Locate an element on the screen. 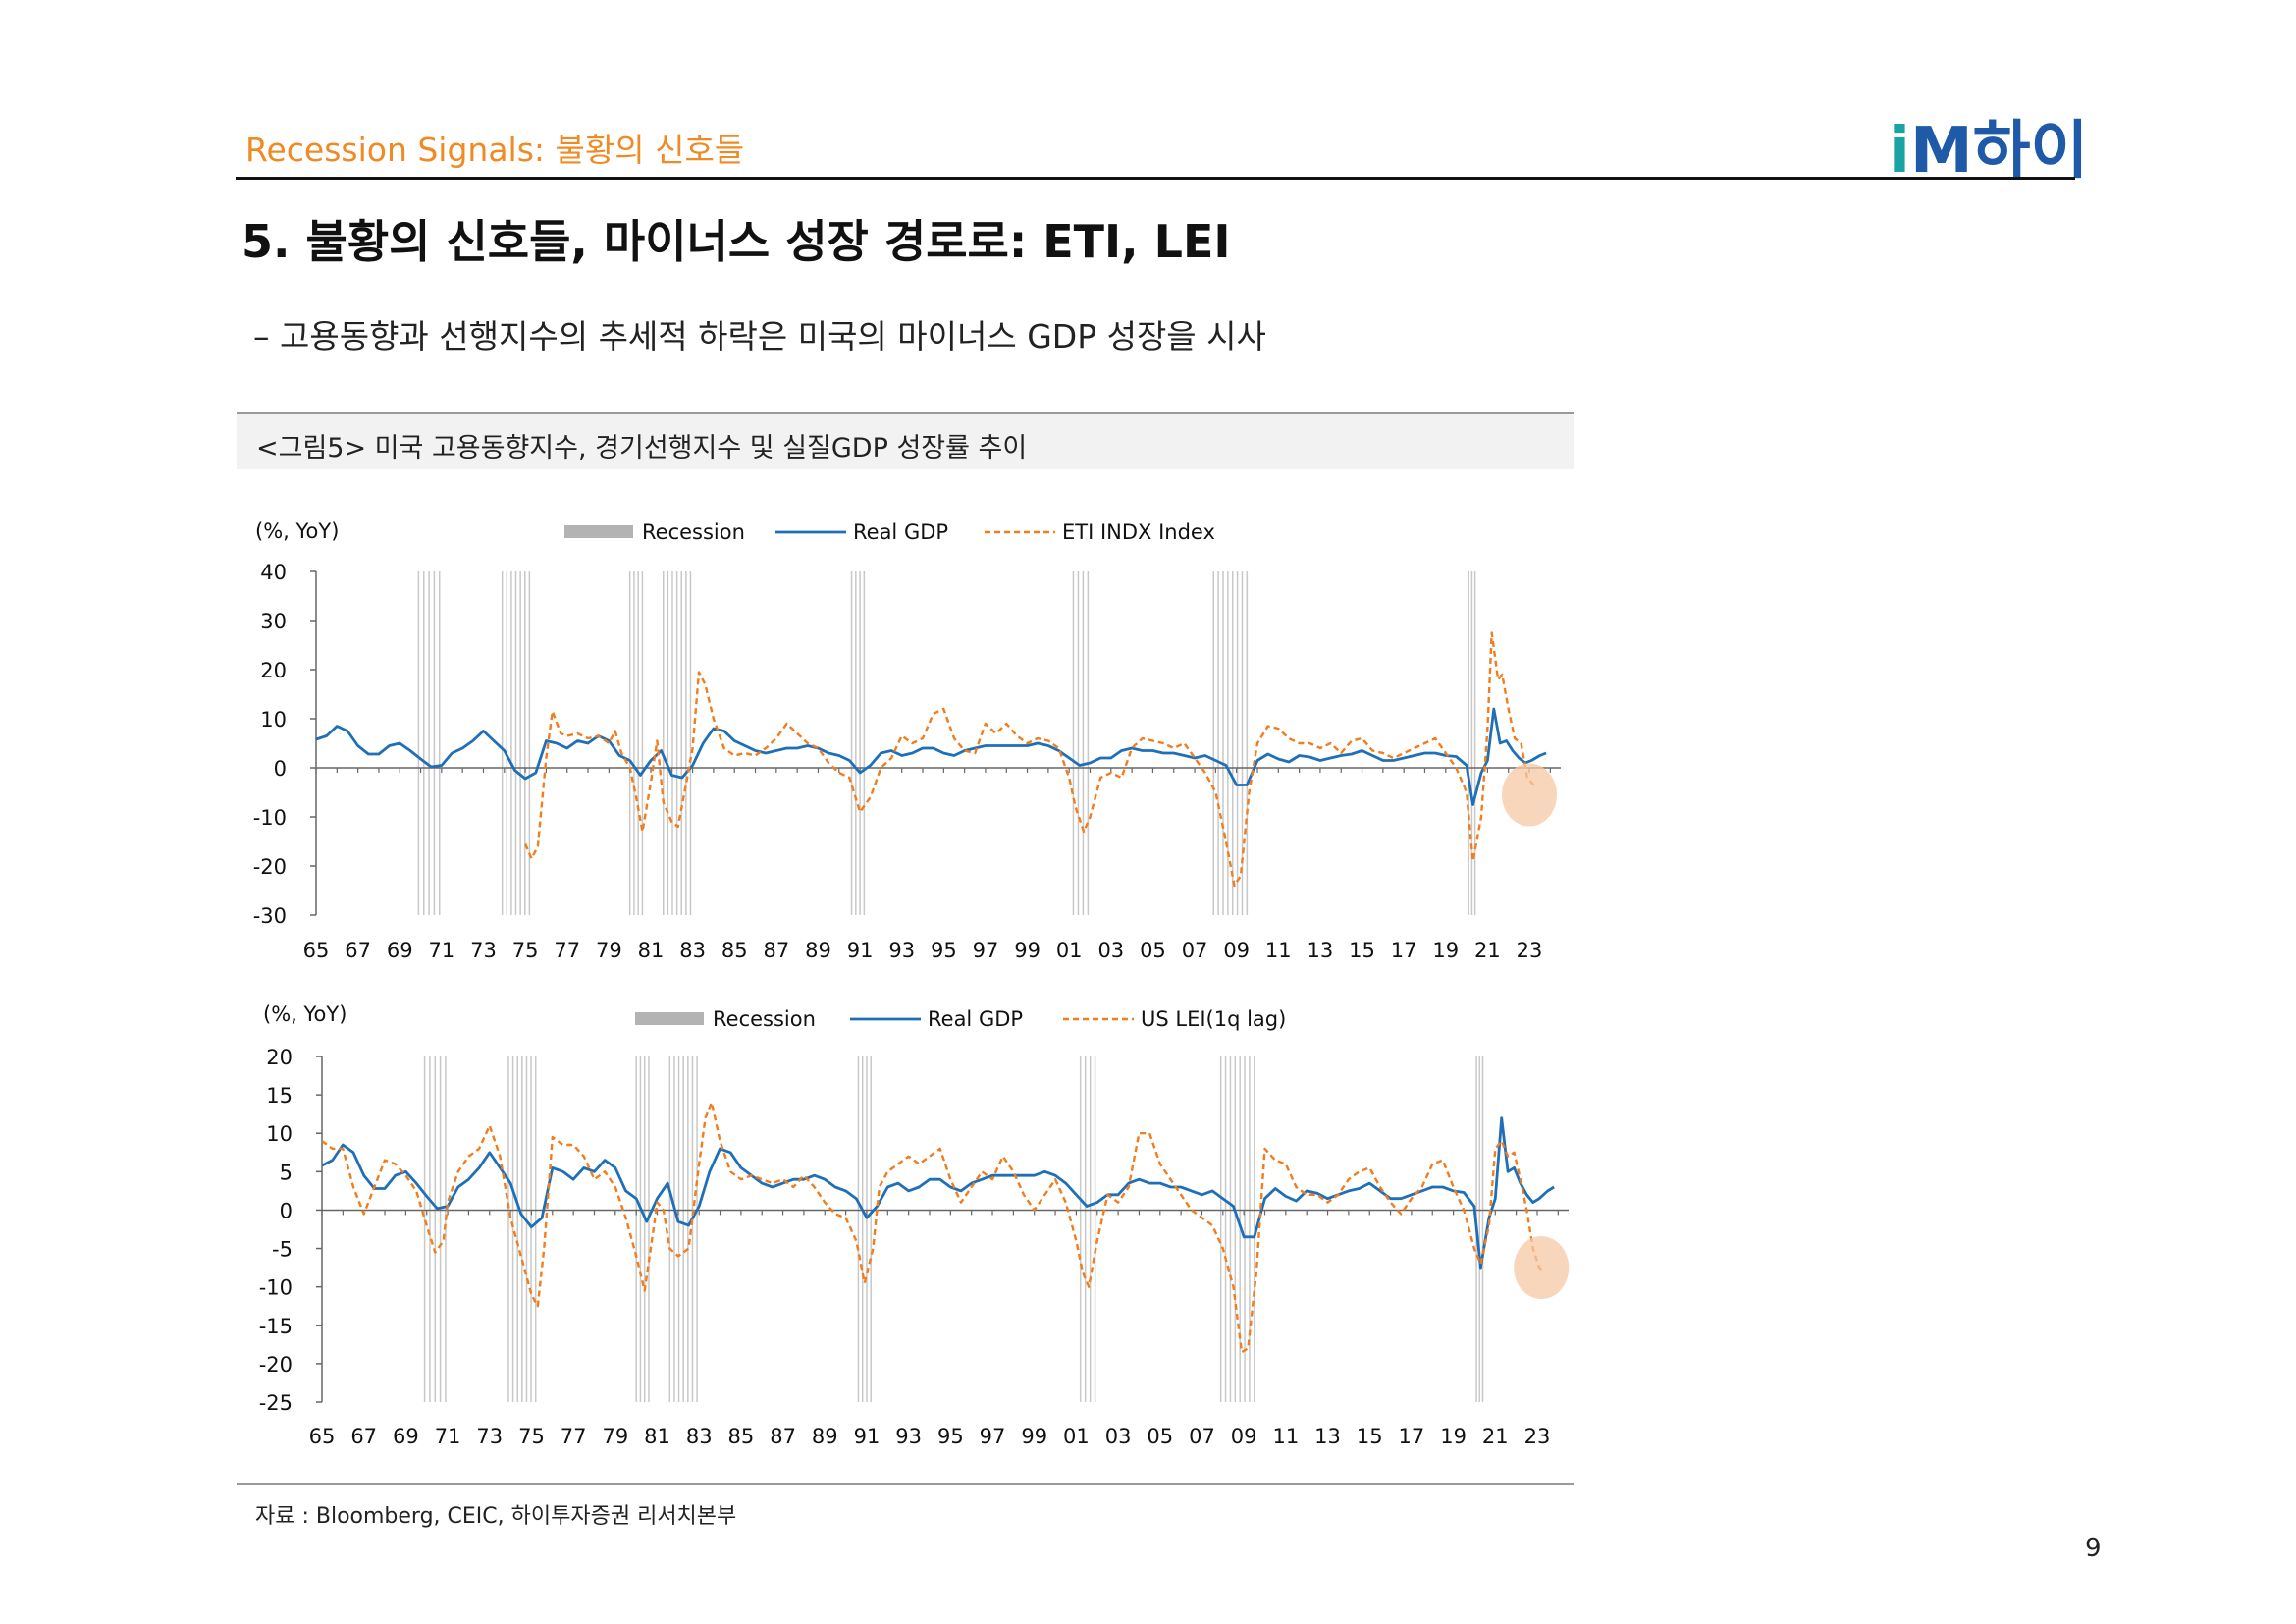 This screenshot has height=1624, width=2296. logo-m-letter: M is located at coordinates (1941, 151).